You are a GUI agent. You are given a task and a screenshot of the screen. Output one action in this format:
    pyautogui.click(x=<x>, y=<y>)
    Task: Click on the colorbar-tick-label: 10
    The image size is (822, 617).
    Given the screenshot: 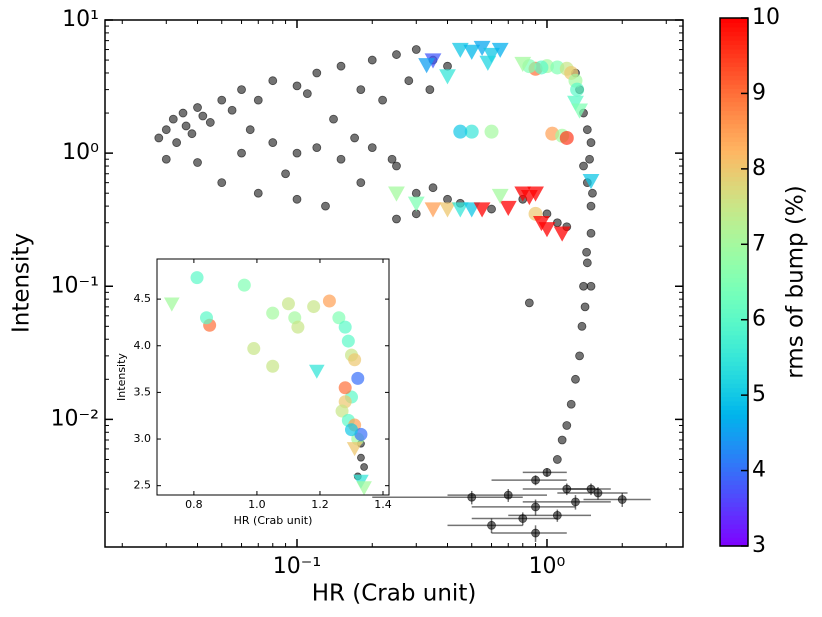 What is the action you would take?
    pyautogui.click(x=766, y=17)
    